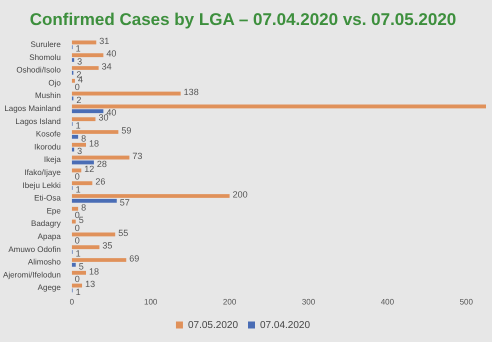 Image resolution: width=492 pixels, height=342 pixels. Describe the element at coordinates (39, 70) in the screenshot. I see `y-tick-label: Oshodi/Isolo` at that location.